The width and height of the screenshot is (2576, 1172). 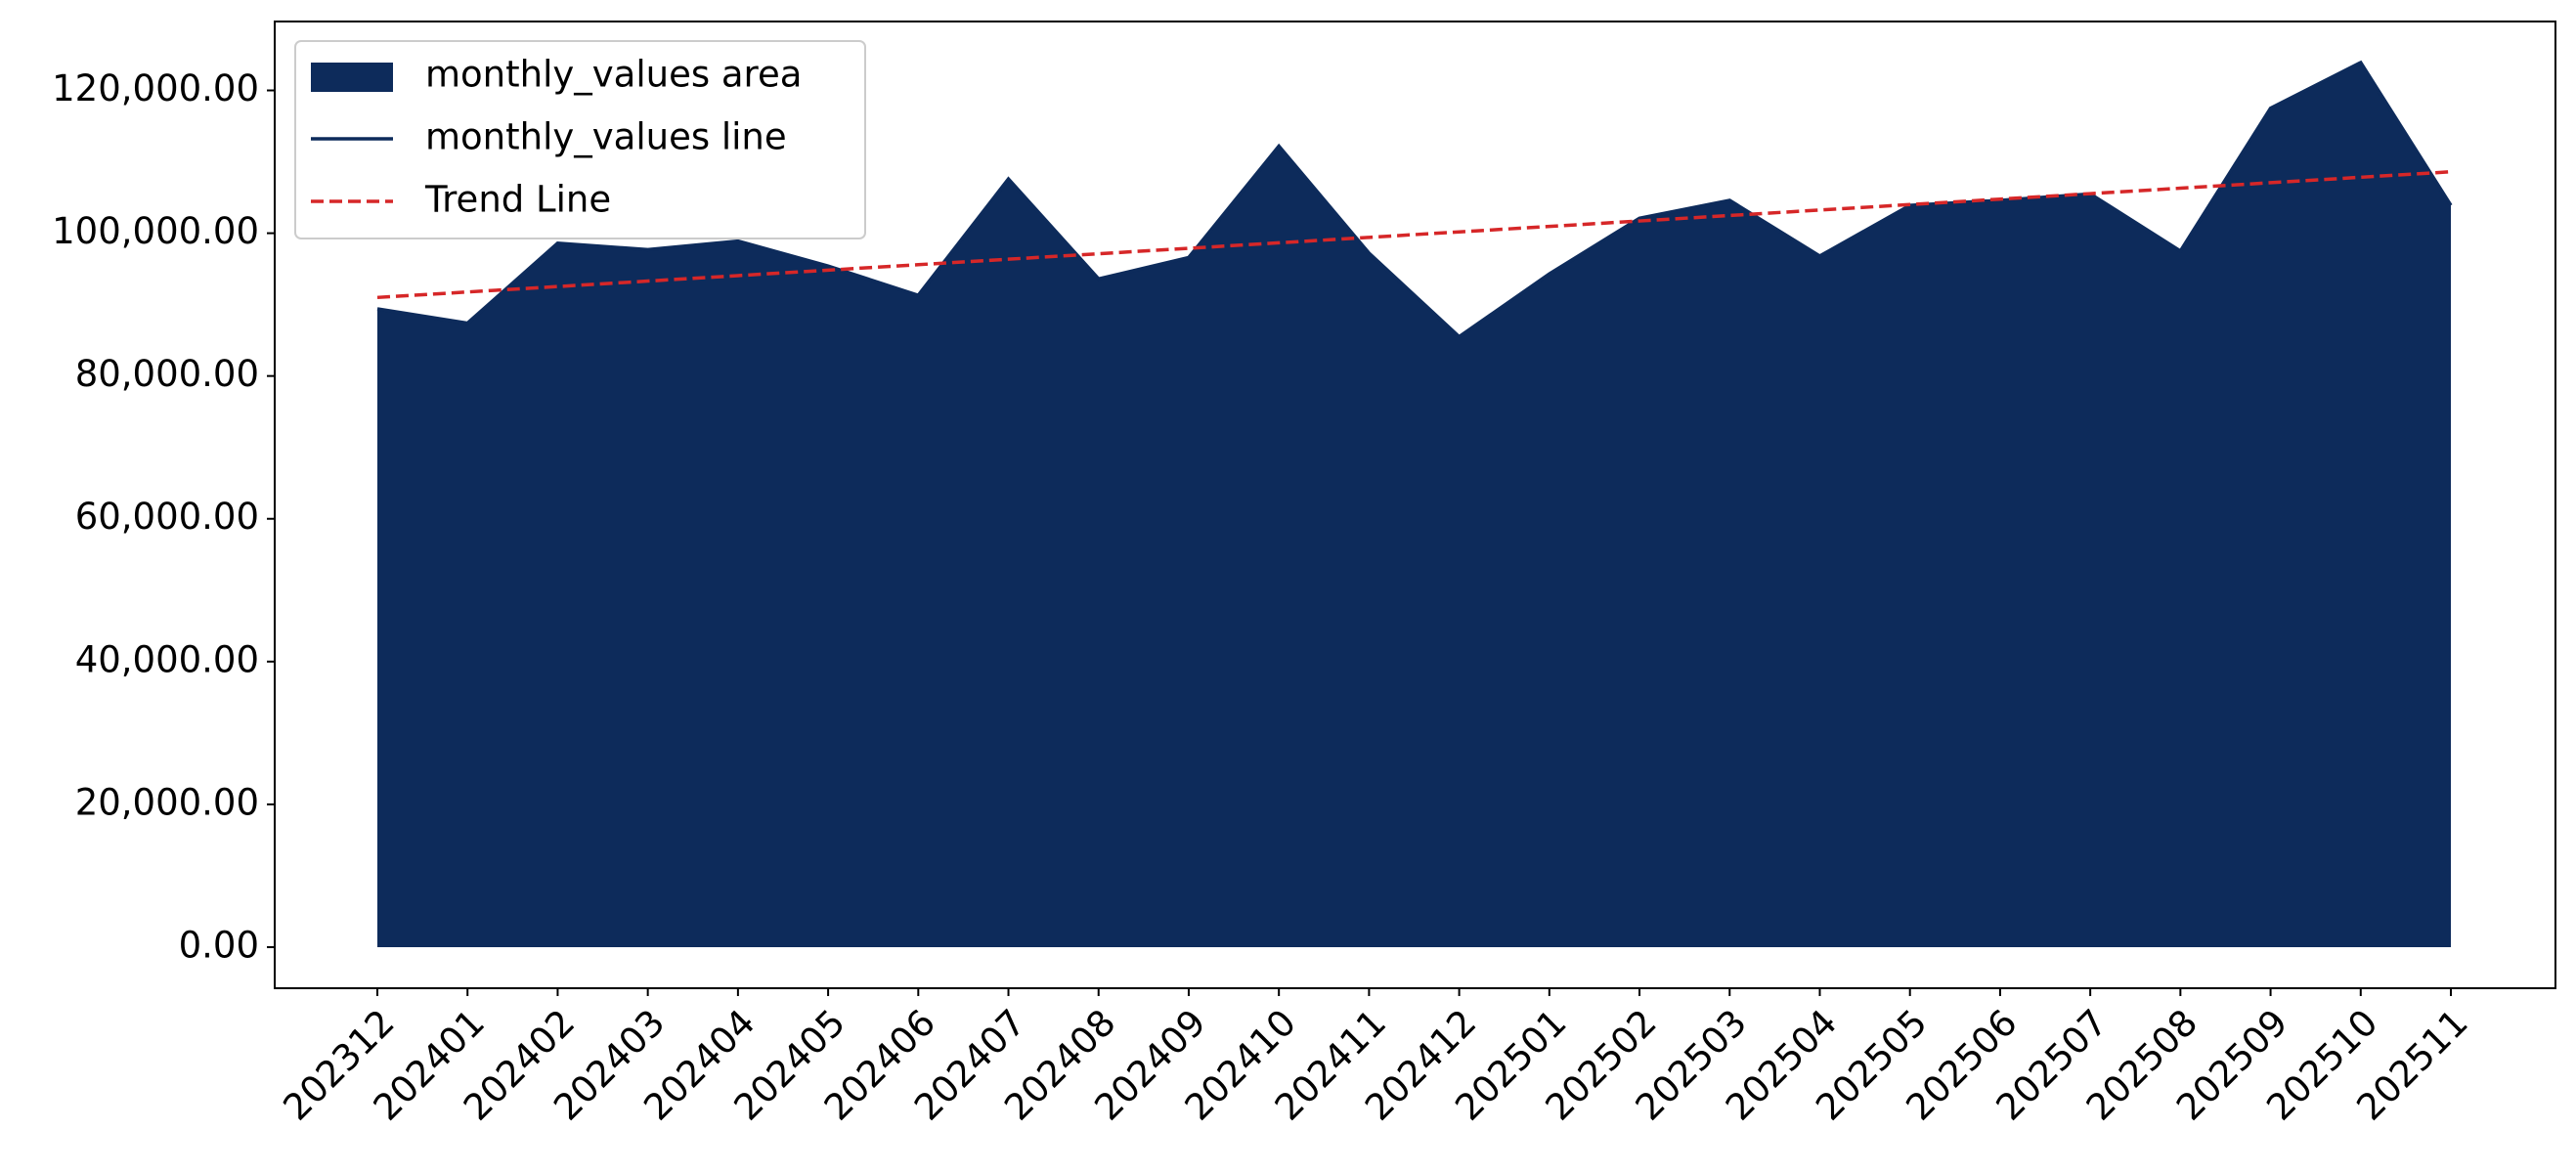 What do you see at coordinates (1414, 235) in the screenshot?
I see `line` at bounding box center [1414, 235].